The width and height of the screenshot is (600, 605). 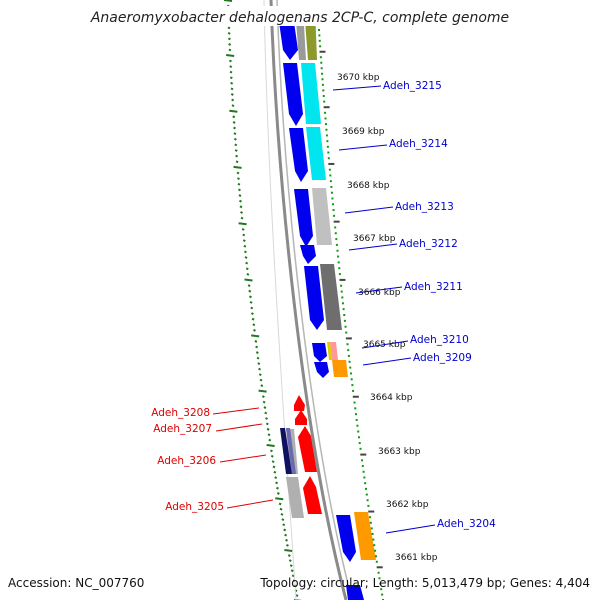 I want to click on gene-arrow, so click(x=355, y=592).